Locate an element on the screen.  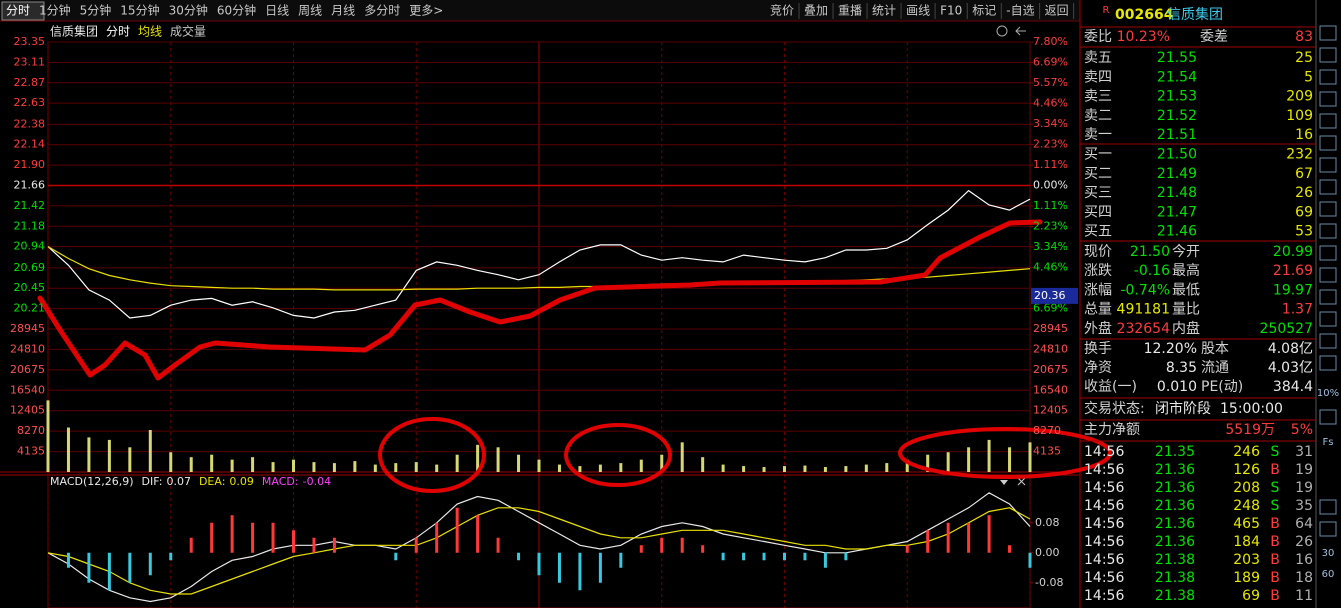
cursor-price-label: 20.36 is located at coordinates (1050, 295).